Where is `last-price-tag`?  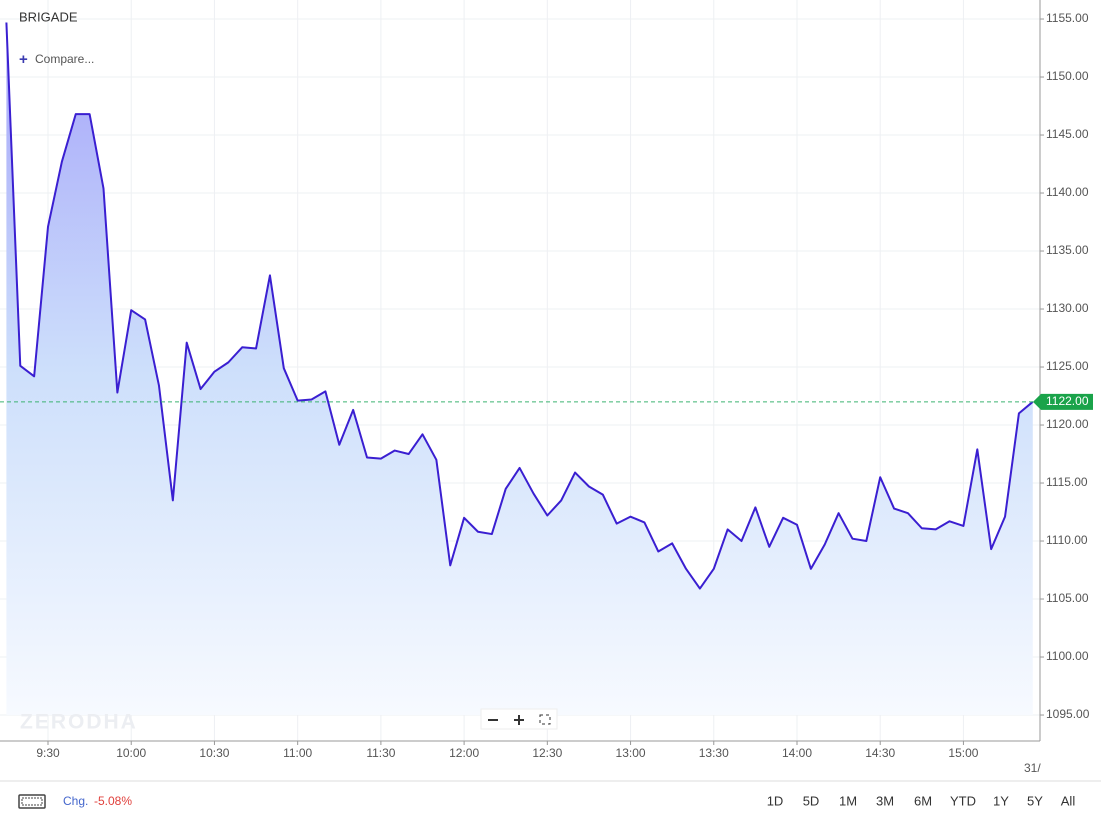
last-price-tag is located at coordinates (1063, 401).